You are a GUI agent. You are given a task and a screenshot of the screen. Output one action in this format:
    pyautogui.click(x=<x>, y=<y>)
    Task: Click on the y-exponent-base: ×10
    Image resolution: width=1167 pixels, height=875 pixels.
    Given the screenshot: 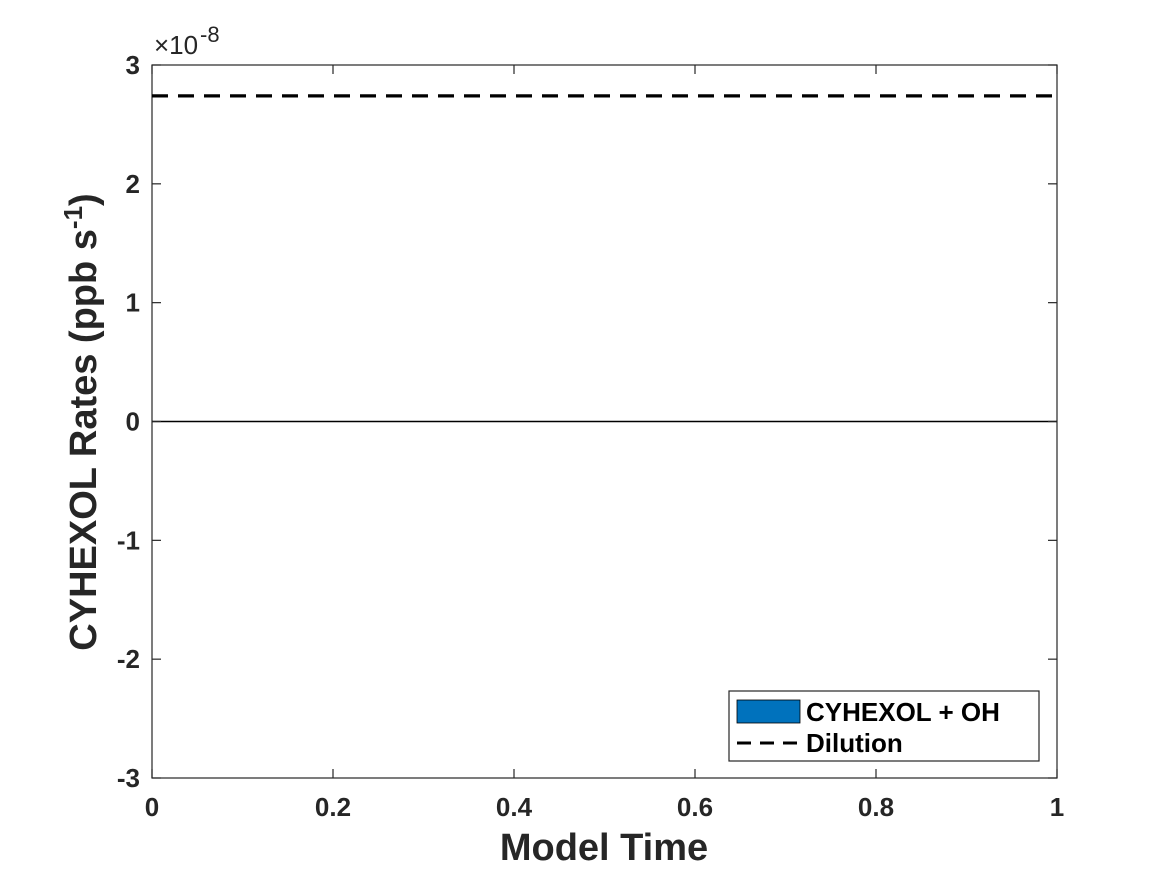 What is the action you would take?
    pyautogui.click(x=176, y=45)
    